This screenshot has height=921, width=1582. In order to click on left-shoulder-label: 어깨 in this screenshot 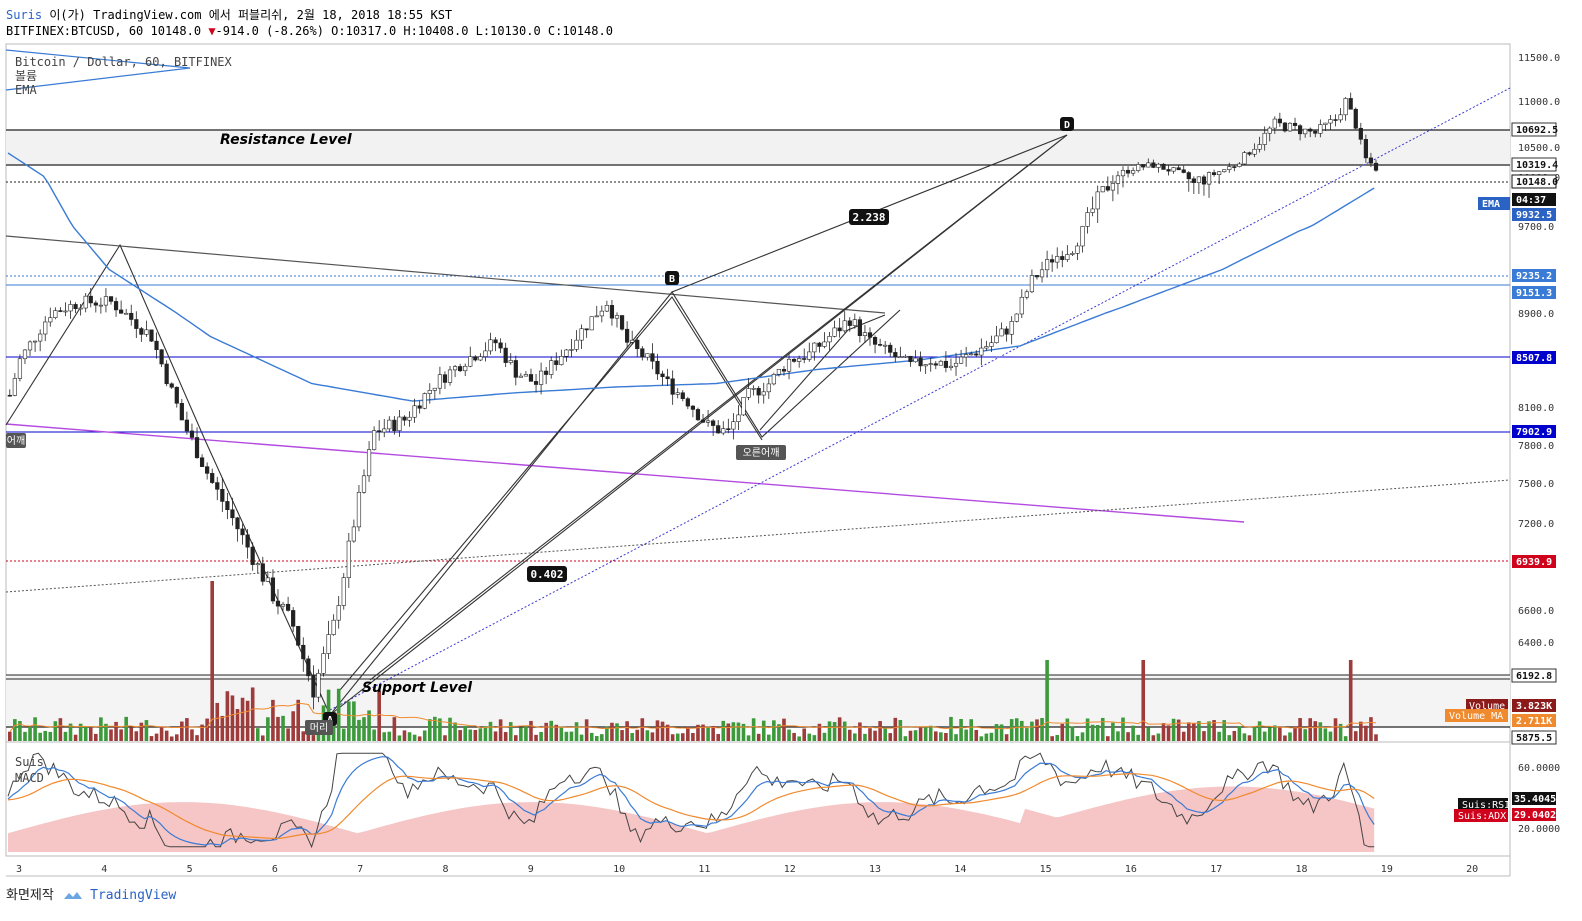, I will do `click(16, 440)`.